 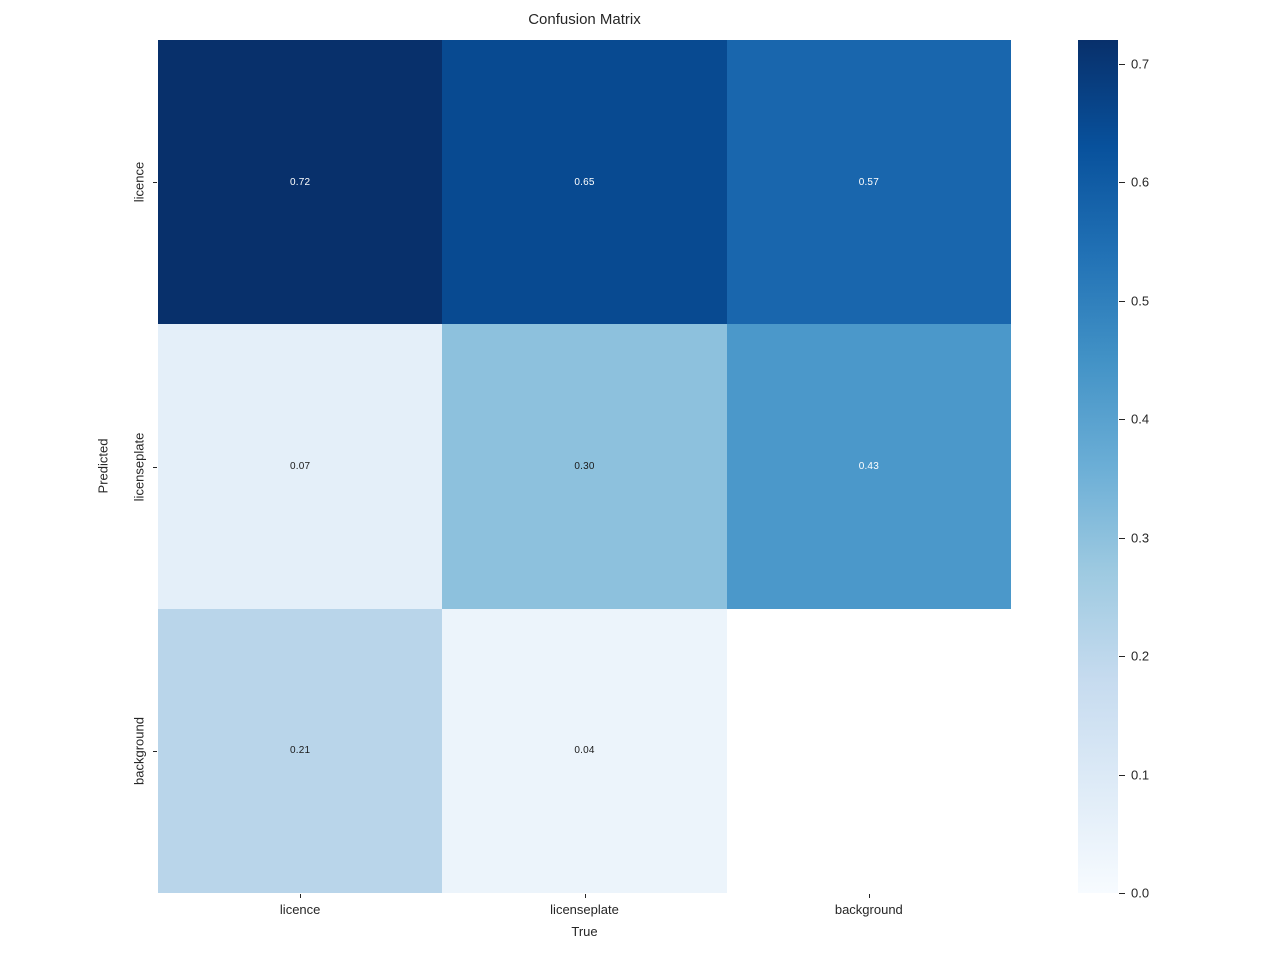 I want to click on y-tick-label: background, so click(x=139, y=750).